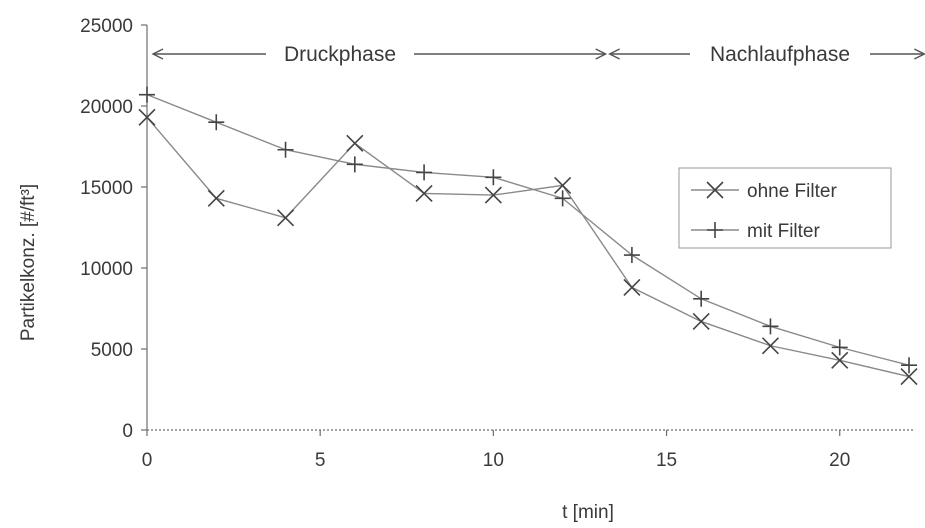 This screenshot has width=925, height=528. What do you see at coordinates (112, 350) in the screenshot?
I see `y-tick-label: 5000` at bounding box center [112, 350].